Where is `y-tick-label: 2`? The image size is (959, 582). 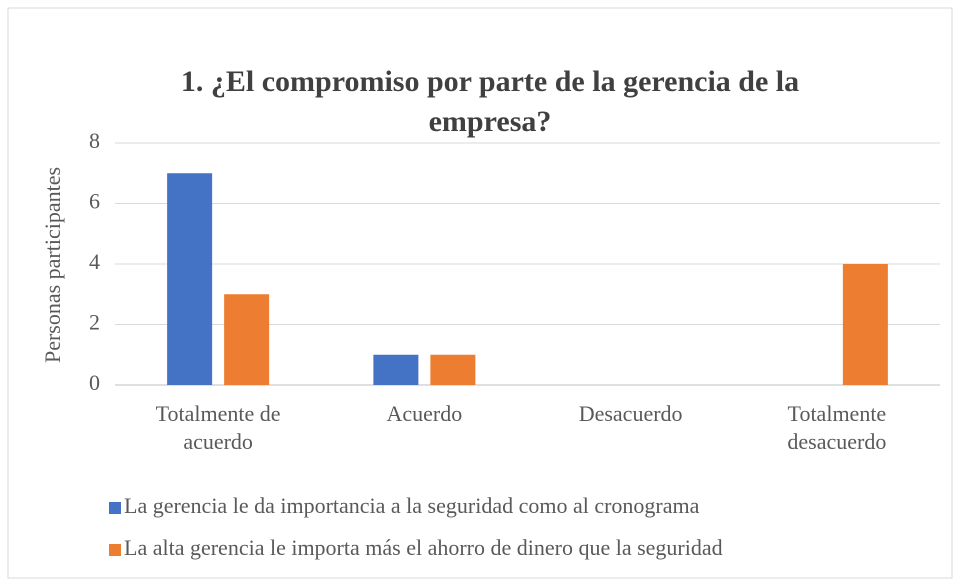 y-tick-label: 2 is located at coordinates (94, 322).